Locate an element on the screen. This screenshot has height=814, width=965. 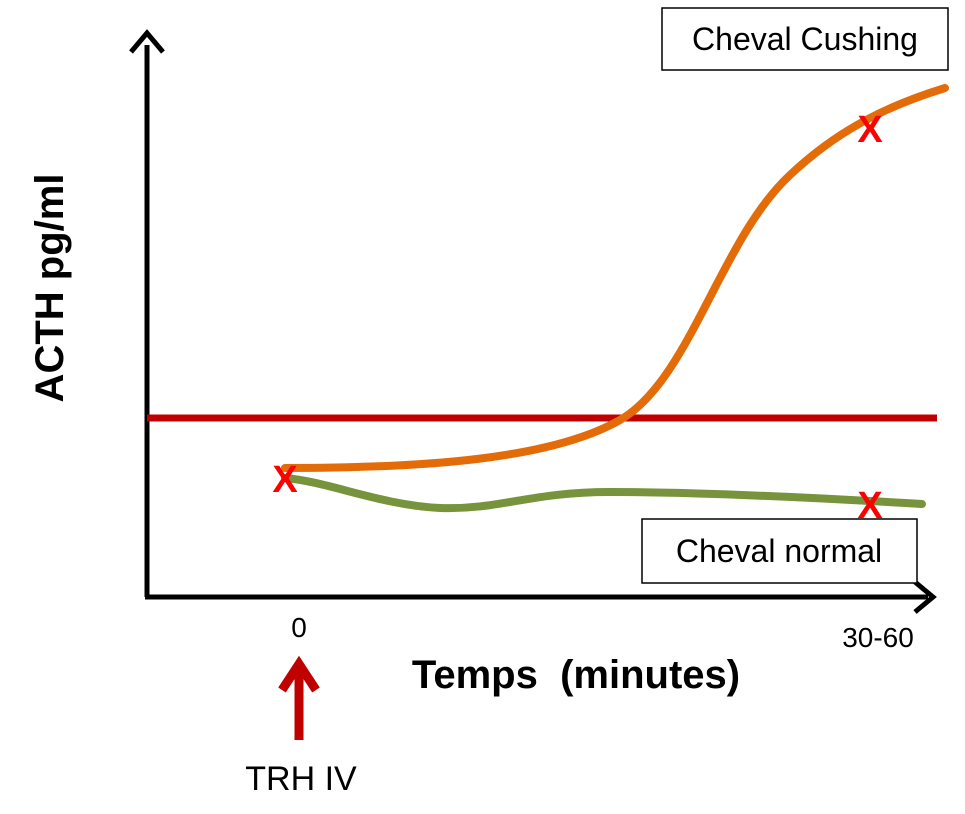
normal-label: Cheval normal is located at coordinates (779, 551).